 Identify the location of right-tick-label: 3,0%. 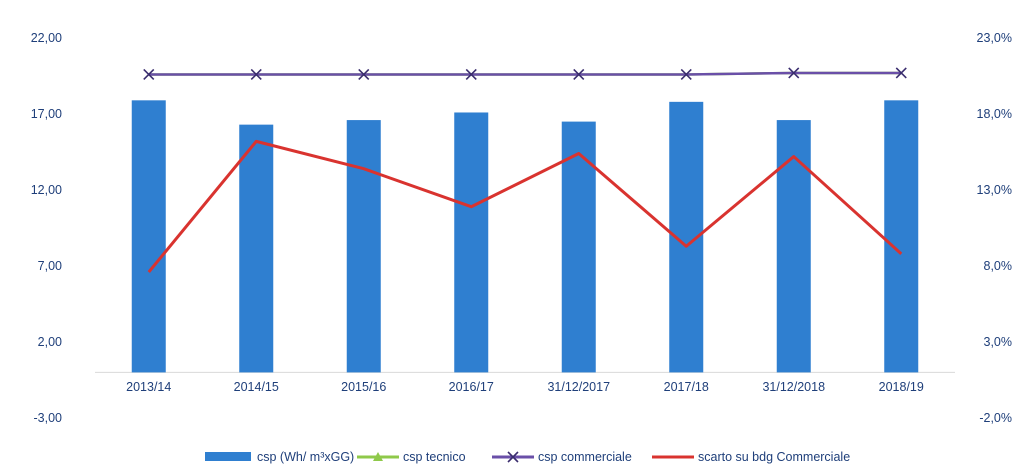
(998, 342).